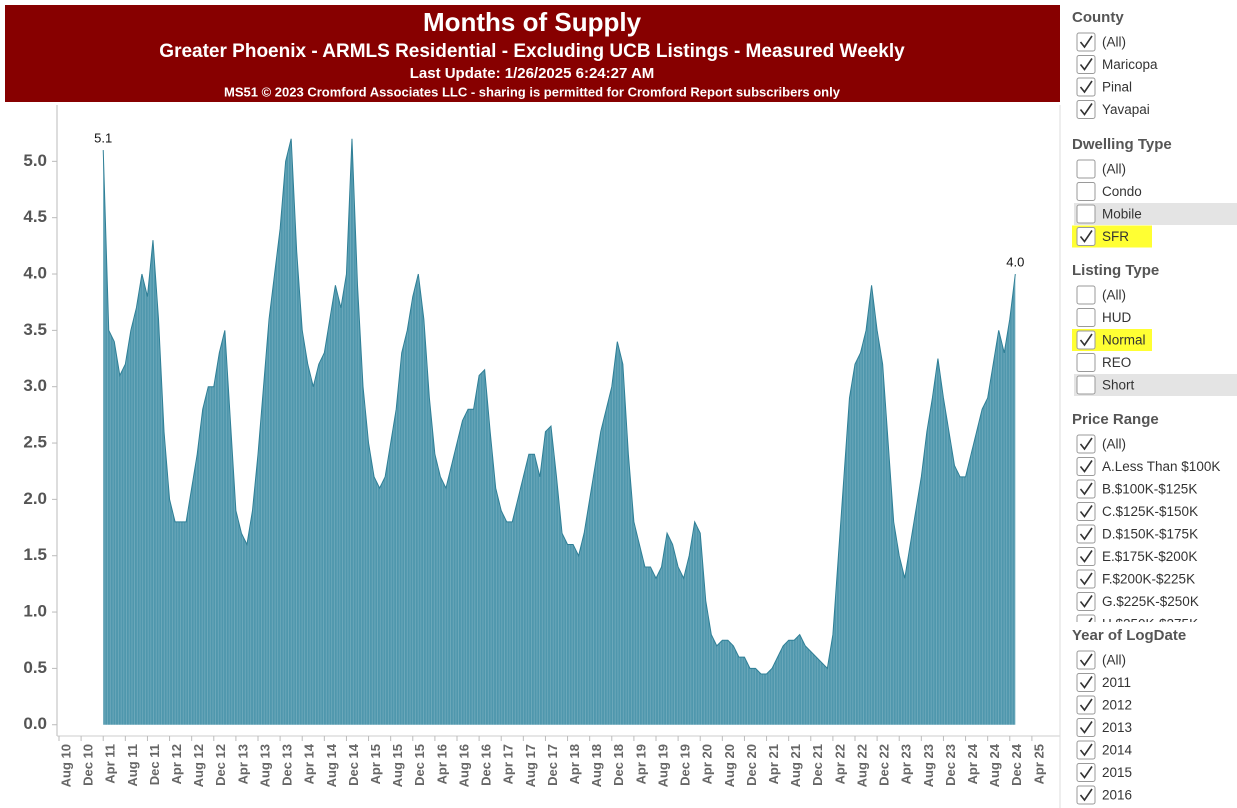 This screenshot has height=808, width=1237. Describe the element at coordinates (1117, 64) in the screenshot. I see `filter-item: Maricopa` at that location.